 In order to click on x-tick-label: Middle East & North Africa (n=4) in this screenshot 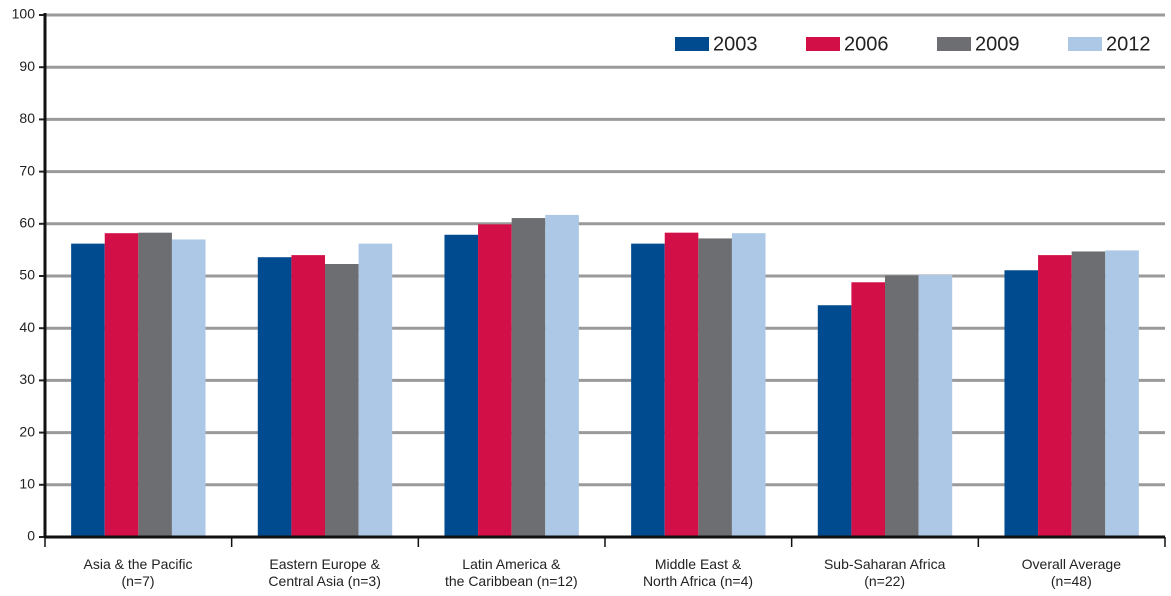, I will do `click(698, 572)`.